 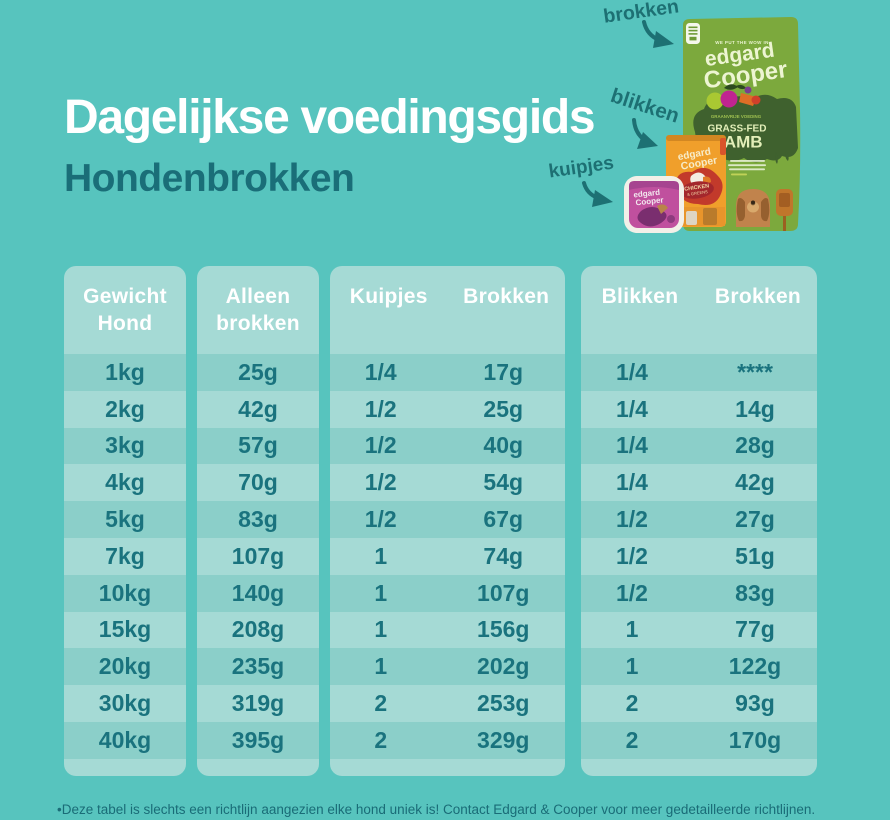 What do you see at coordinates (647, 194) in the screenshot?
I see `svg-text: edgard` at bounding box center [647, 194].